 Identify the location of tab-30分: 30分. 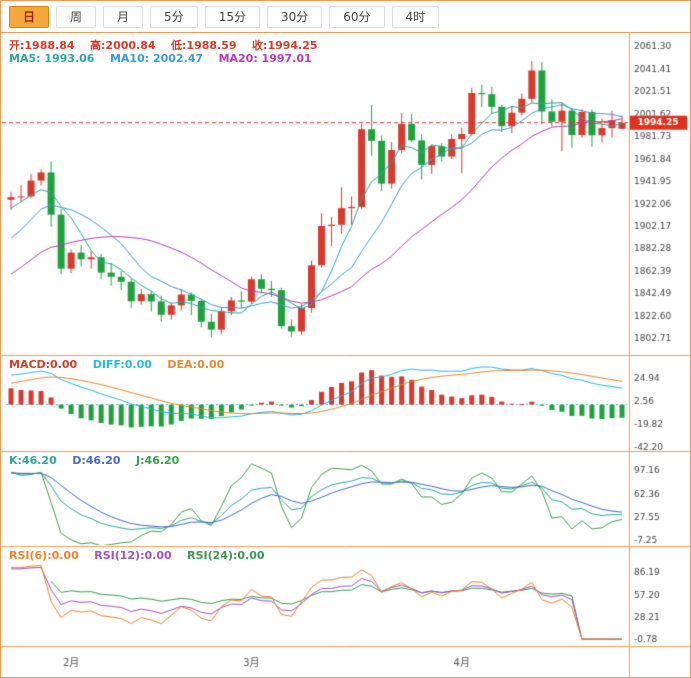
(294, 16).